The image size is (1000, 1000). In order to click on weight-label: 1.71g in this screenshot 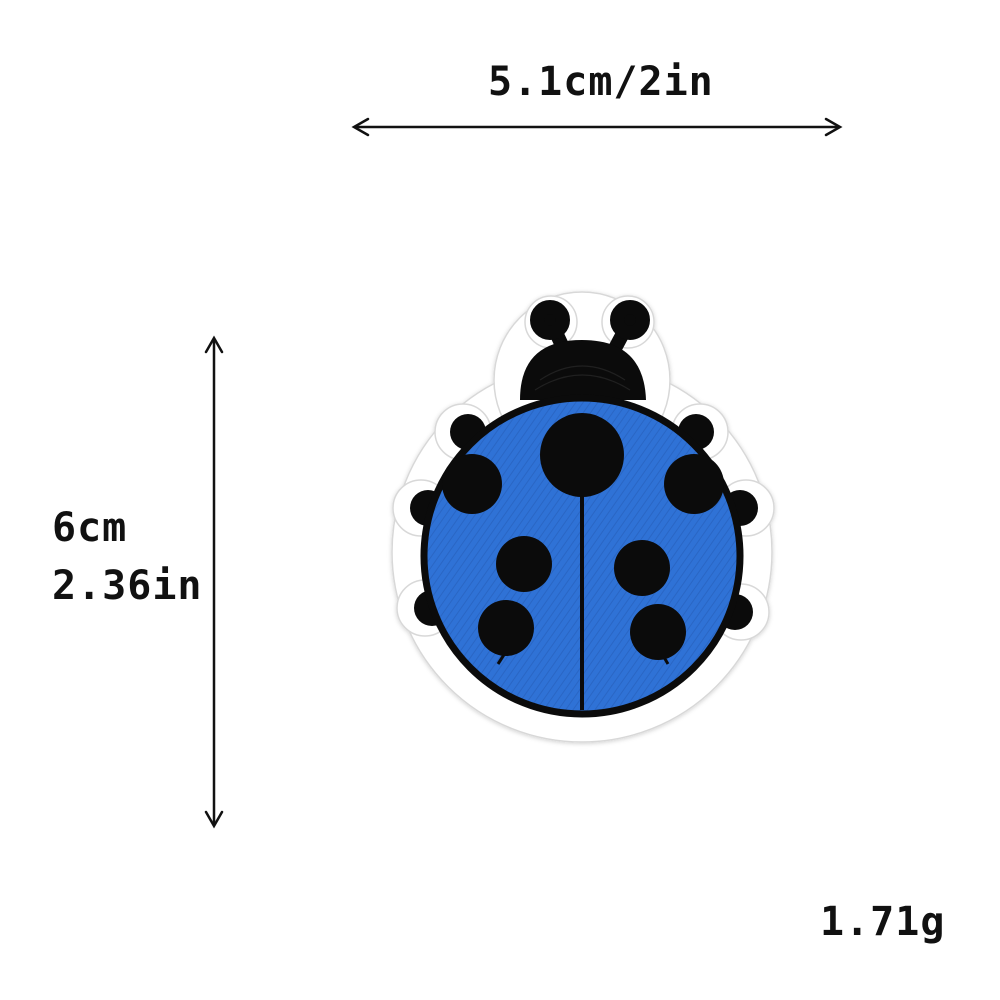, I will do `click(883, 922)`.